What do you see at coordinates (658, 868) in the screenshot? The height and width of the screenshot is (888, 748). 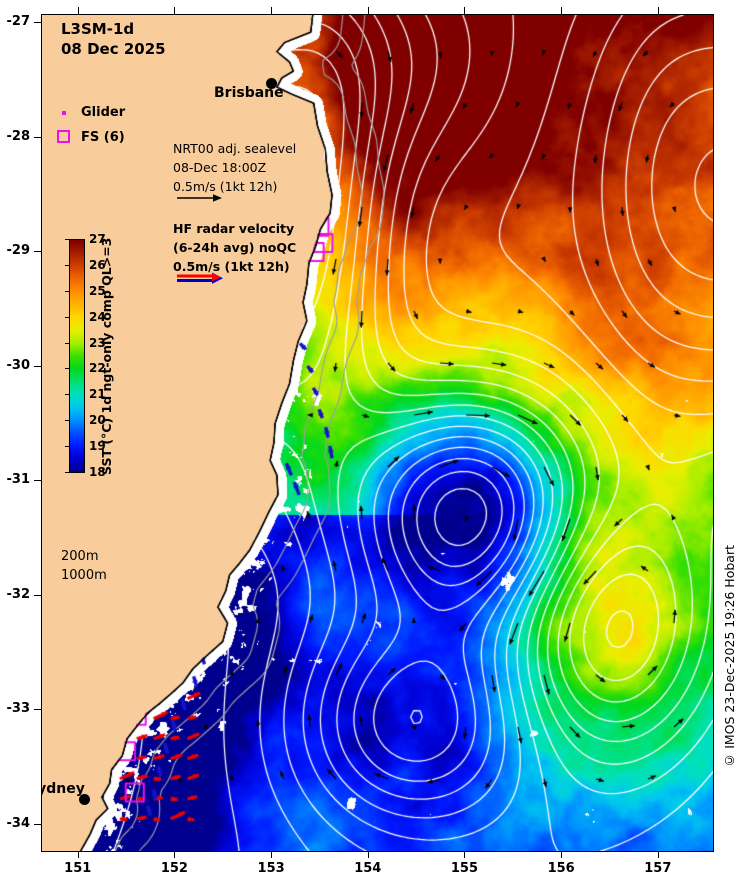 I see `lon-tick-label: 157` at bounding box center [658, 868].